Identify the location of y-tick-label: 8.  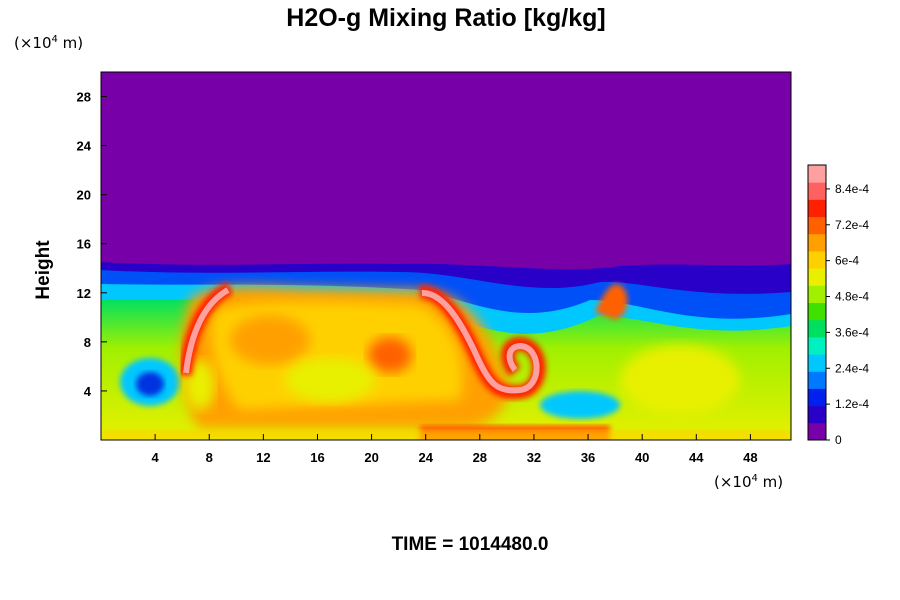
(87, 342).